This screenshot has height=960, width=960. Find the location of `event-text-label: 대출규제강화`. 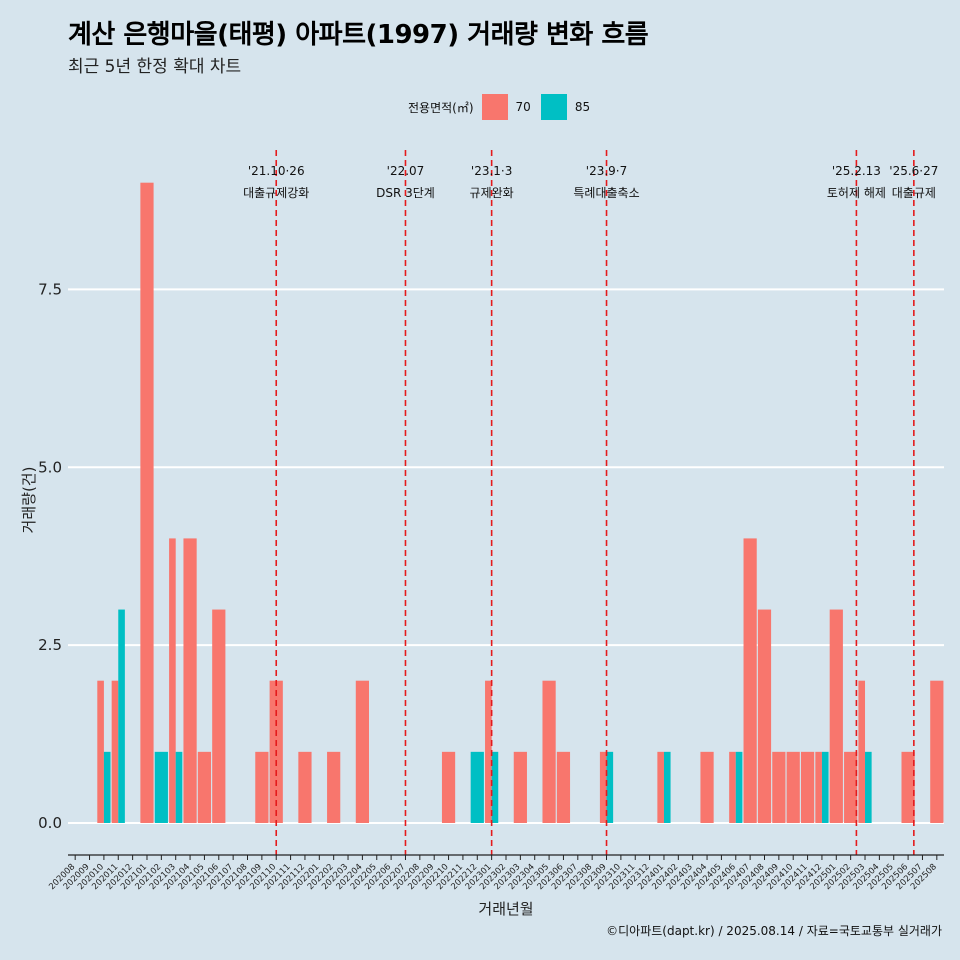

event-text-label: 대출규제강화 is located at coordinates (276, 193).